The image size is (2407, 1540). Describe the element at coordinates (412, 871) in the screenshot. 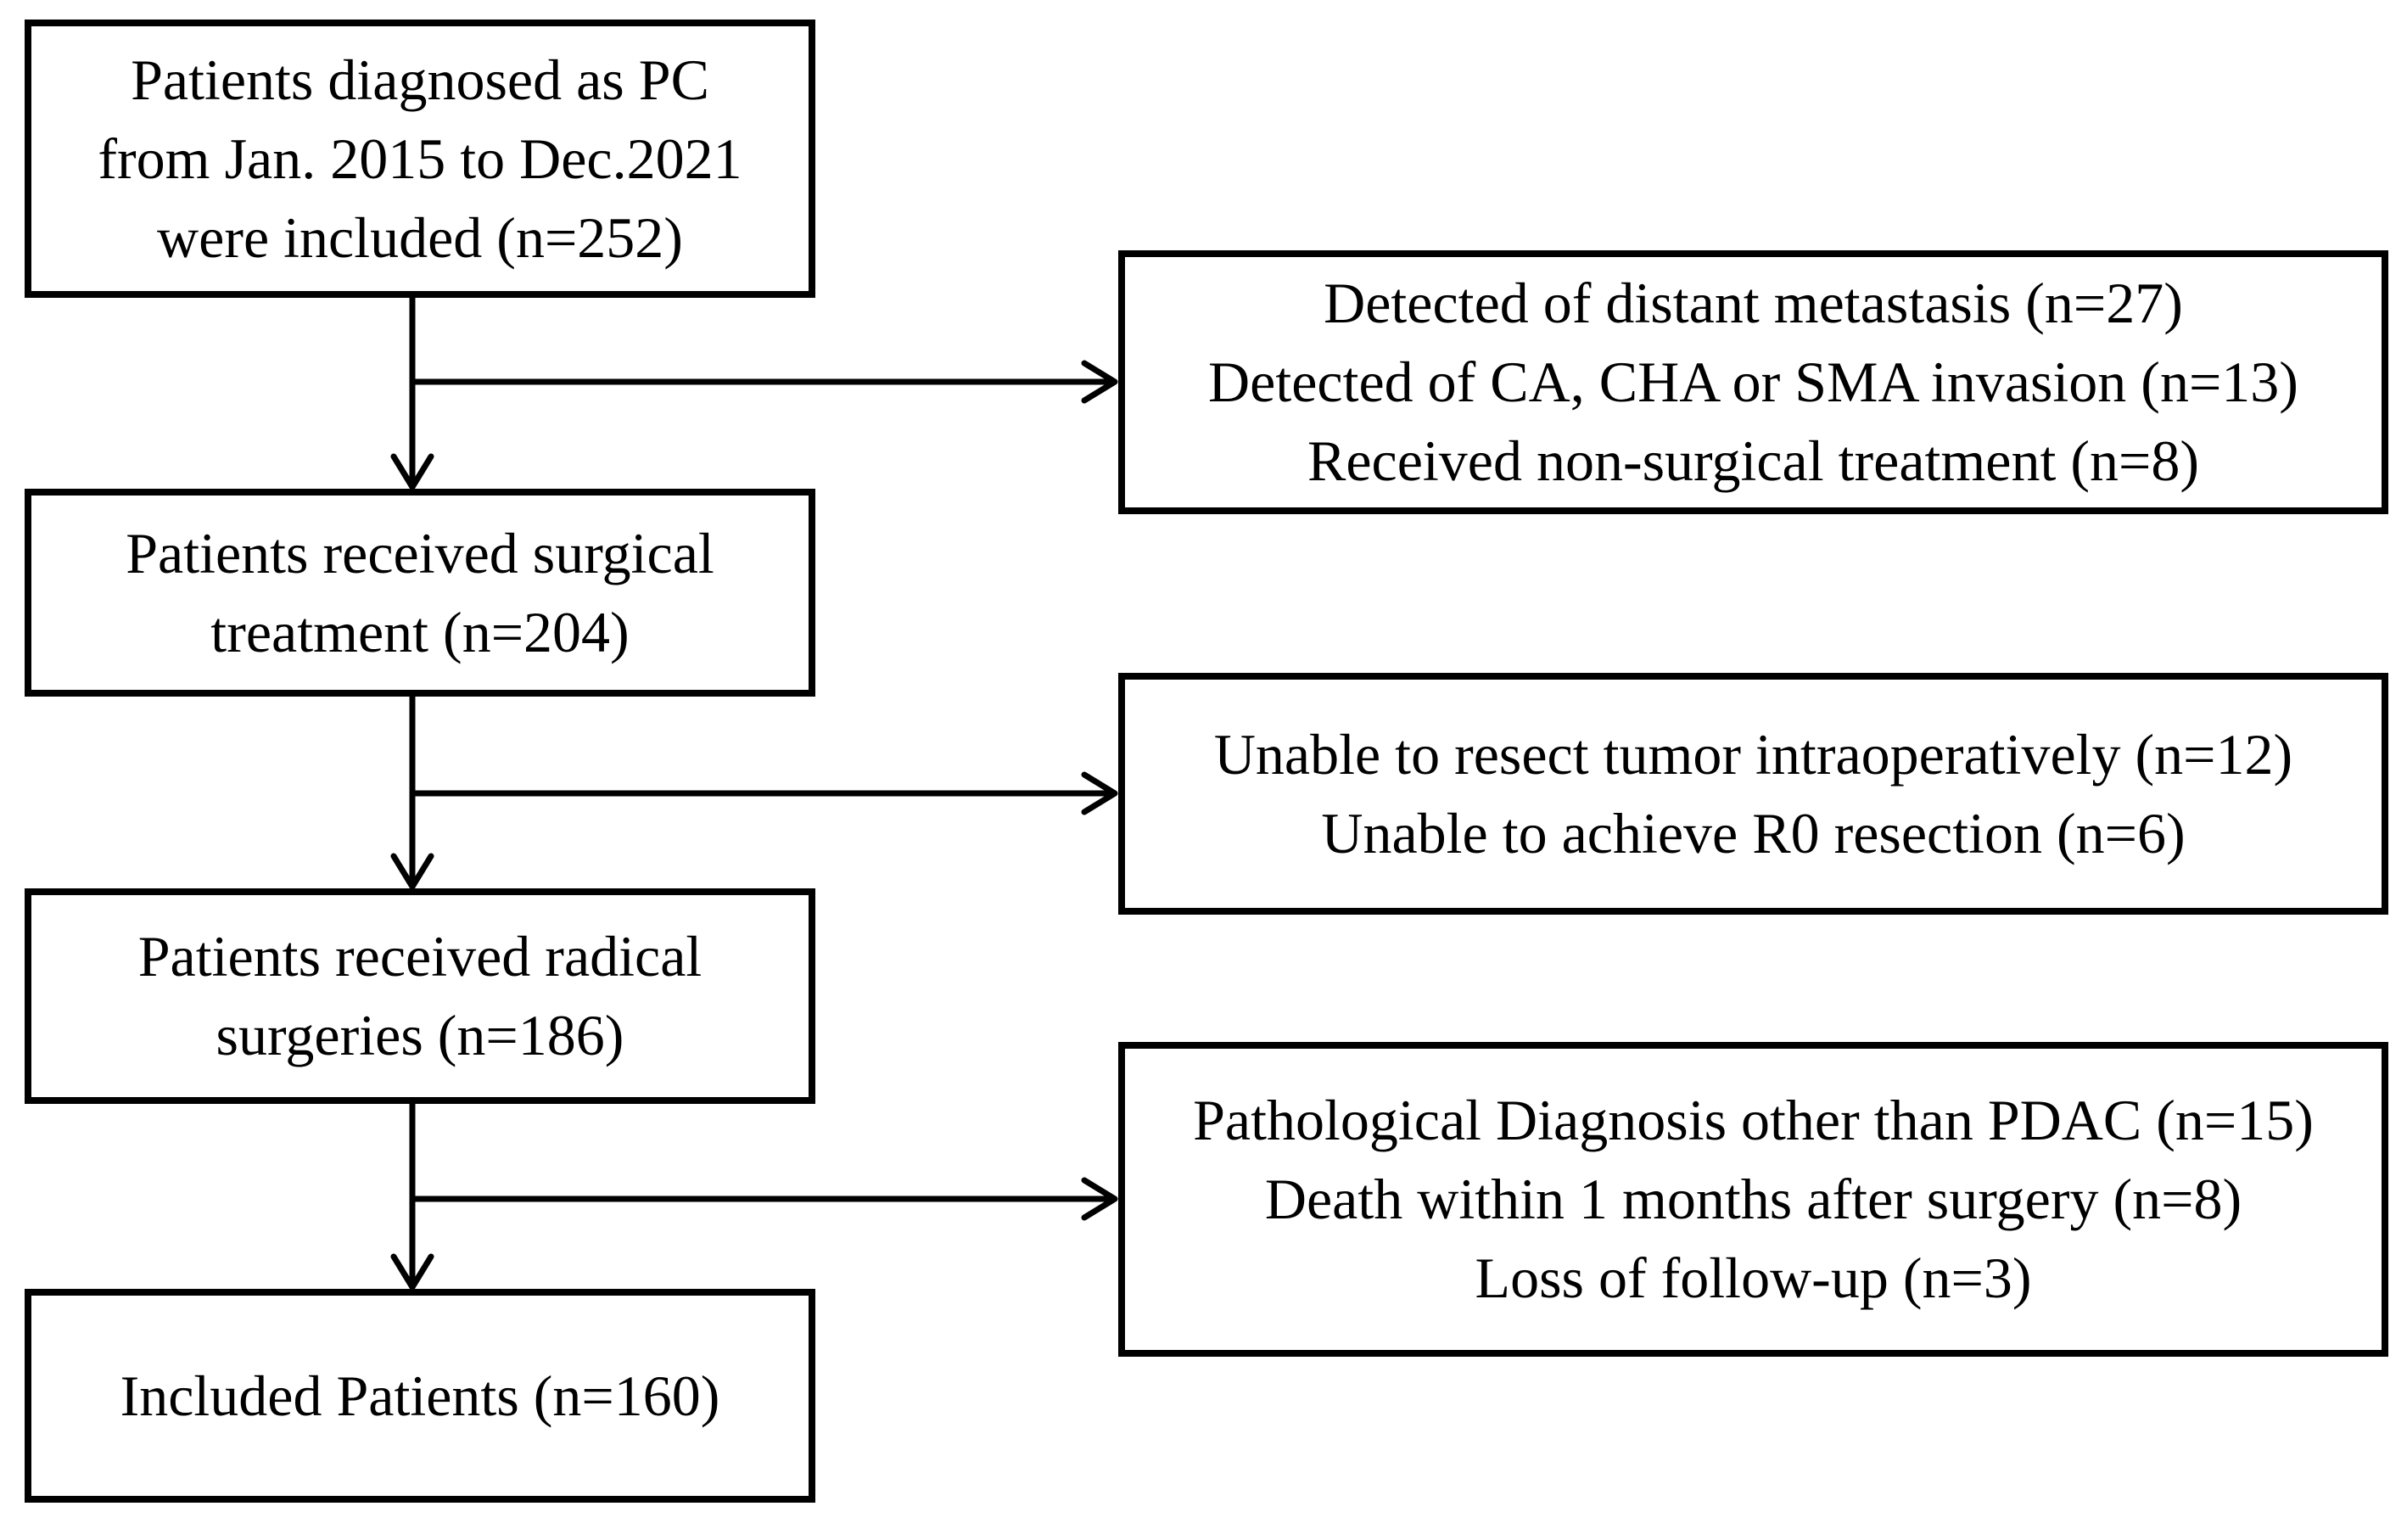

I see `arrow-down-2-head` at that location.